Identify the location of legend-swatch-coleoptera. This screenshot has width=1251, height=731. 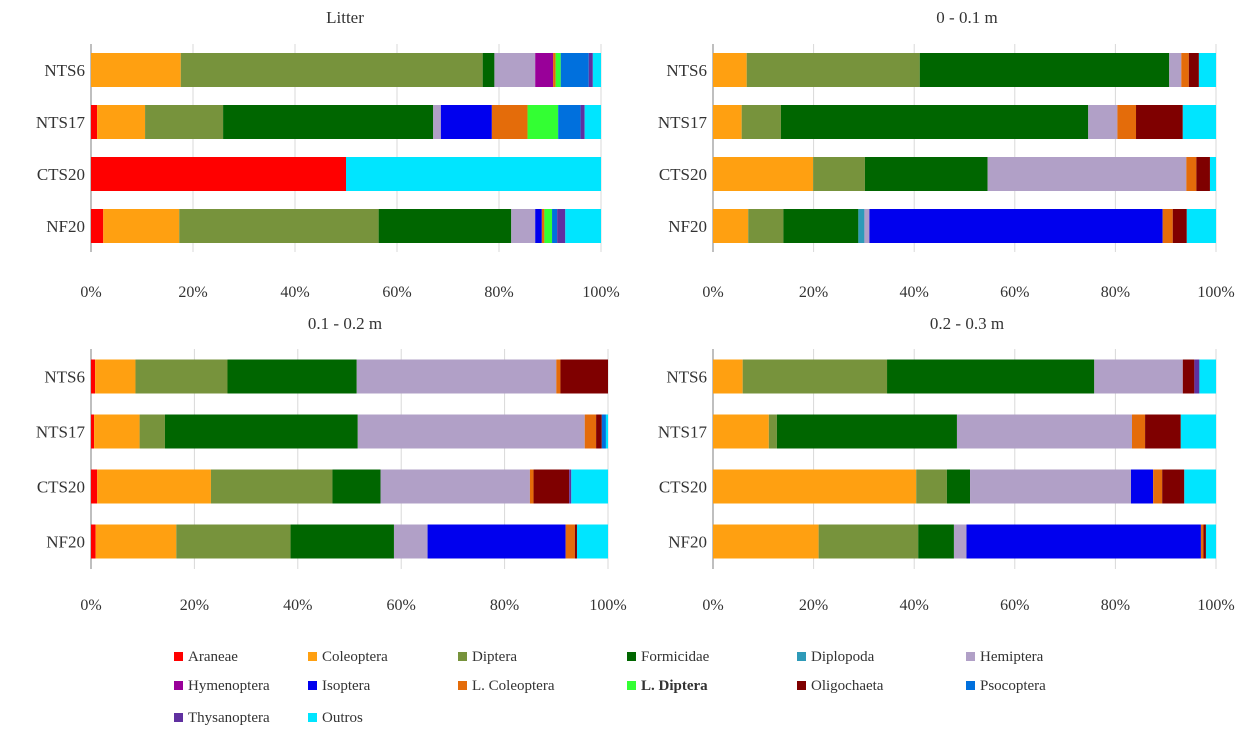
(312, 656).